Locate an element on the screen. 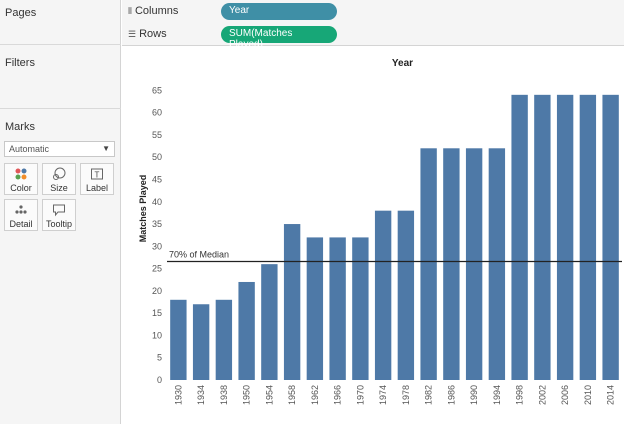 The width and height of the screenshot is (624, 424). rows-shelf-label: ☰ Rows is located at coordinates (147, 34).